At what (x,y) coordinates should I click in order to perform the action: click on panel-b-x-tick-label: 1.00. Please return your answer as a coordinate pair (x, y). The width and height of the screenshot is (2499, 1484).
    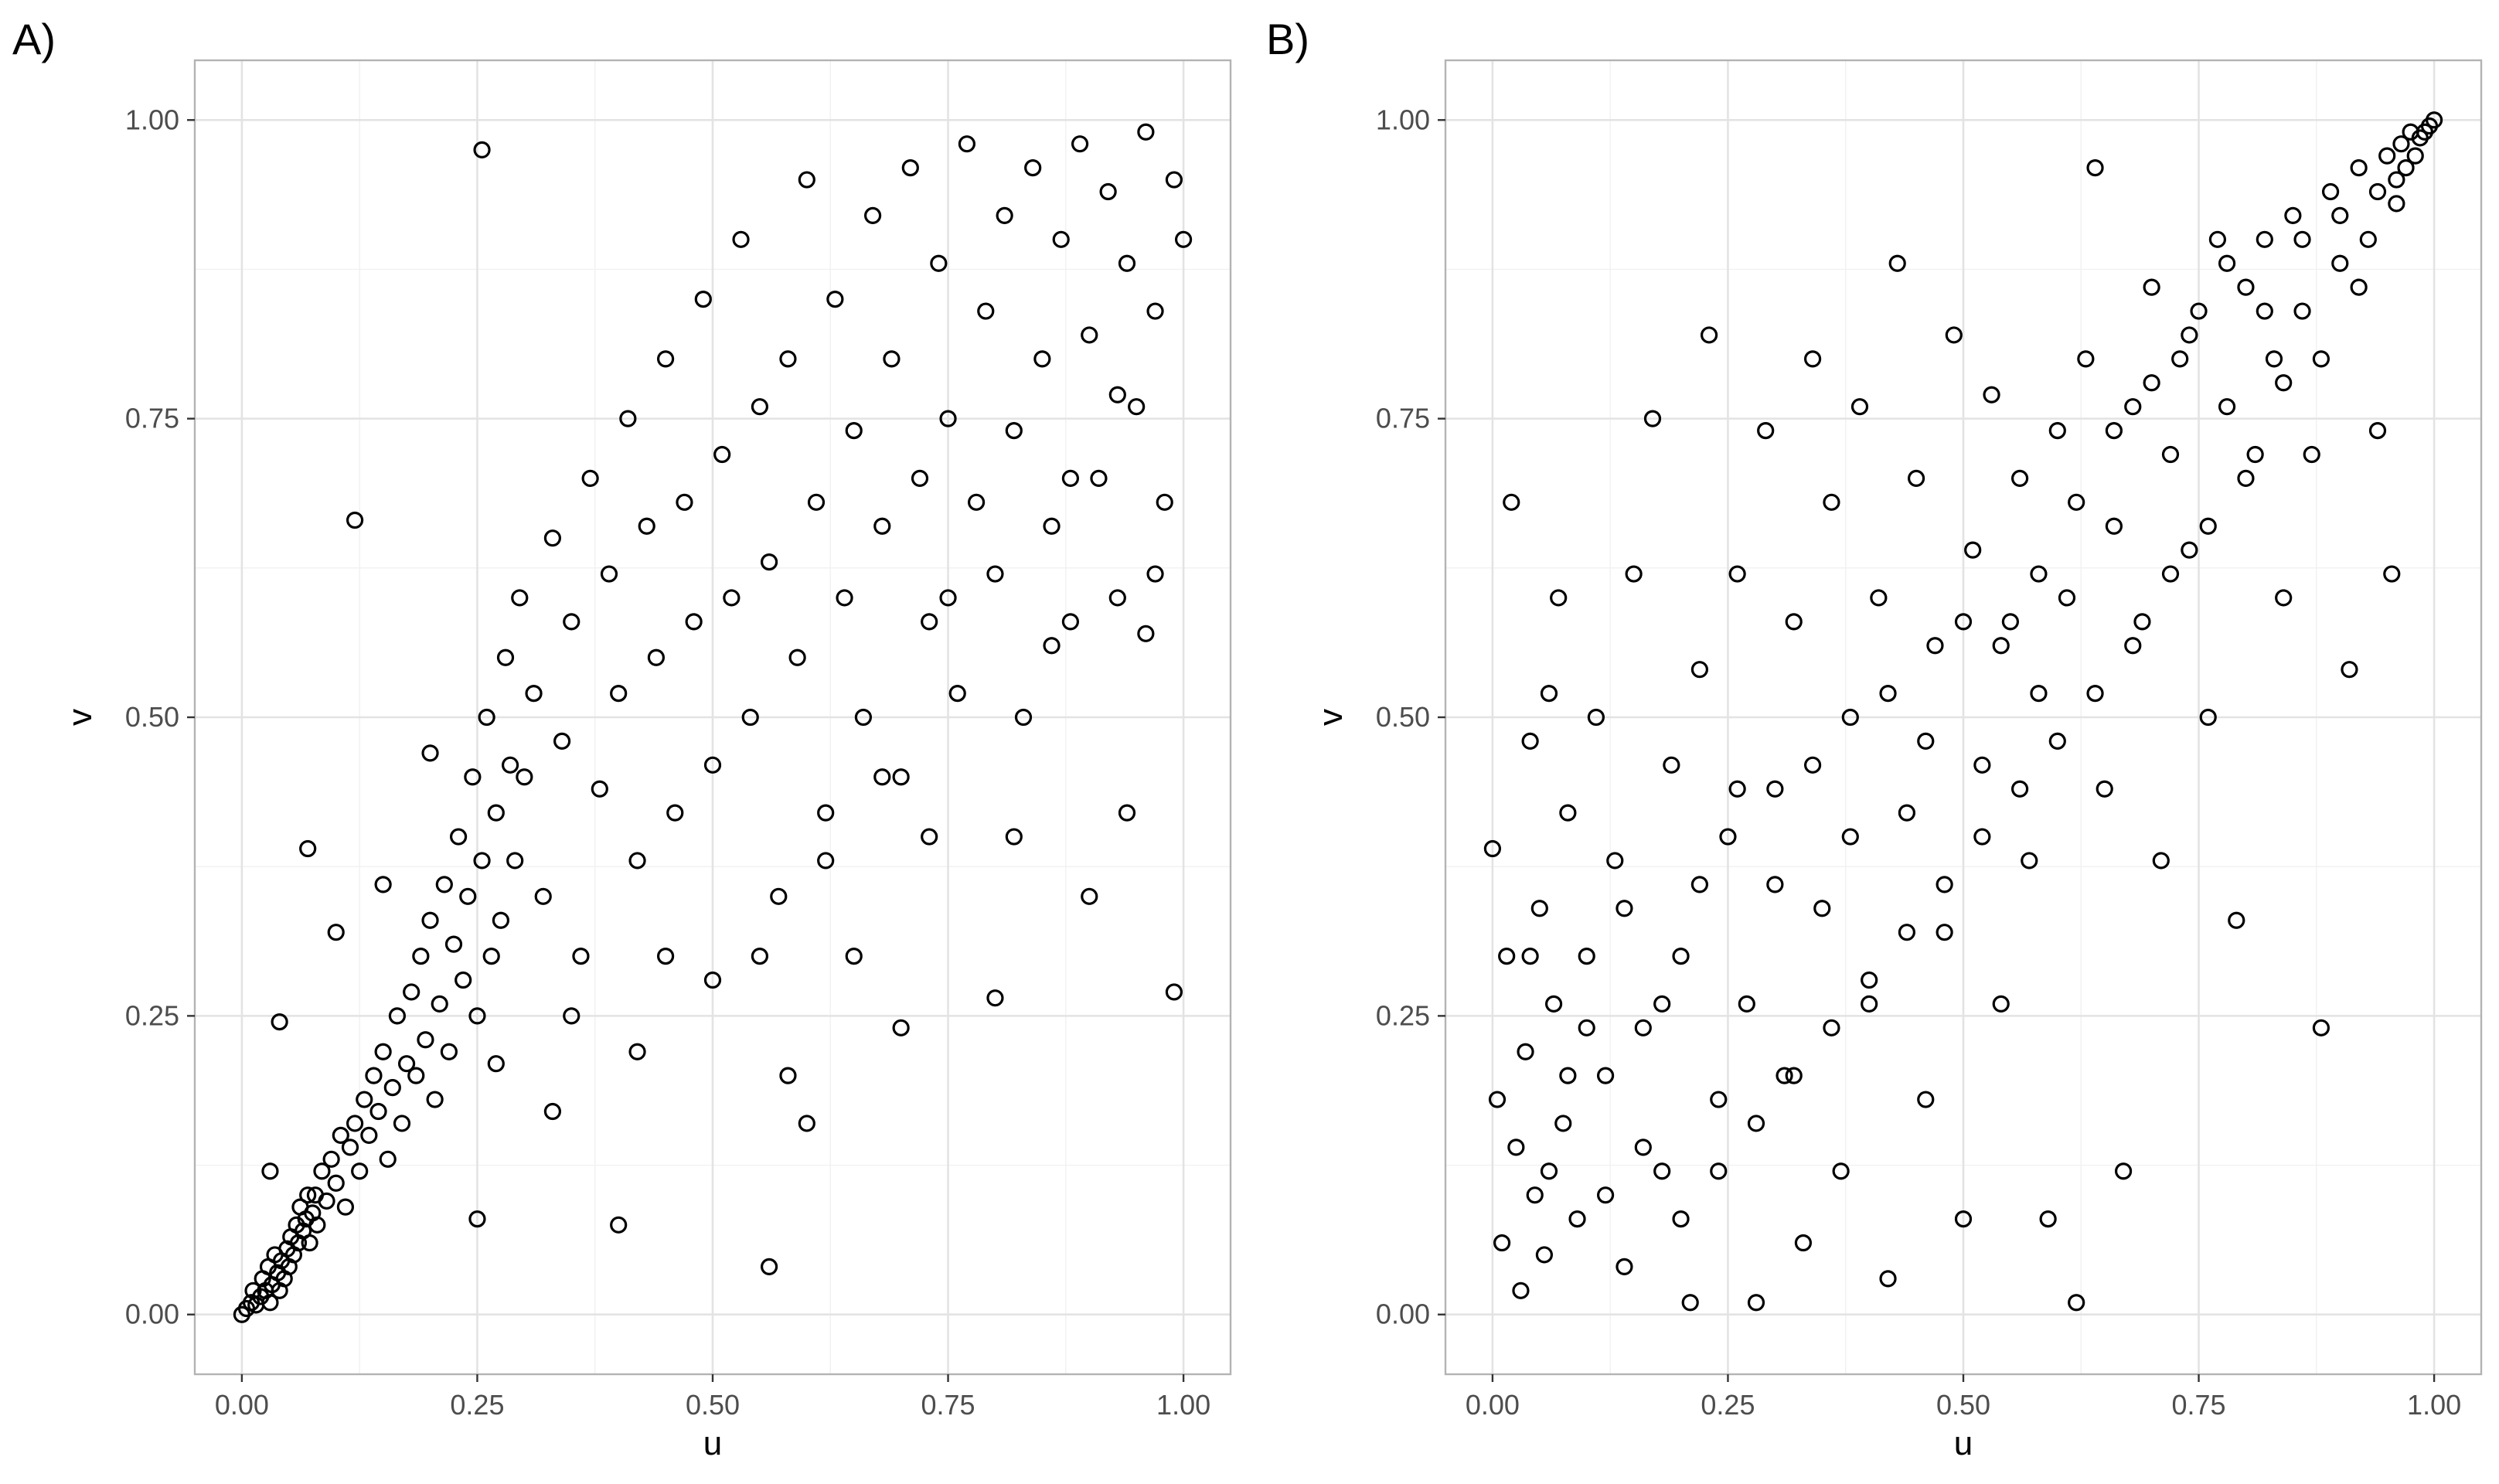
    Looking at the image, I should click on (2434, 1405).